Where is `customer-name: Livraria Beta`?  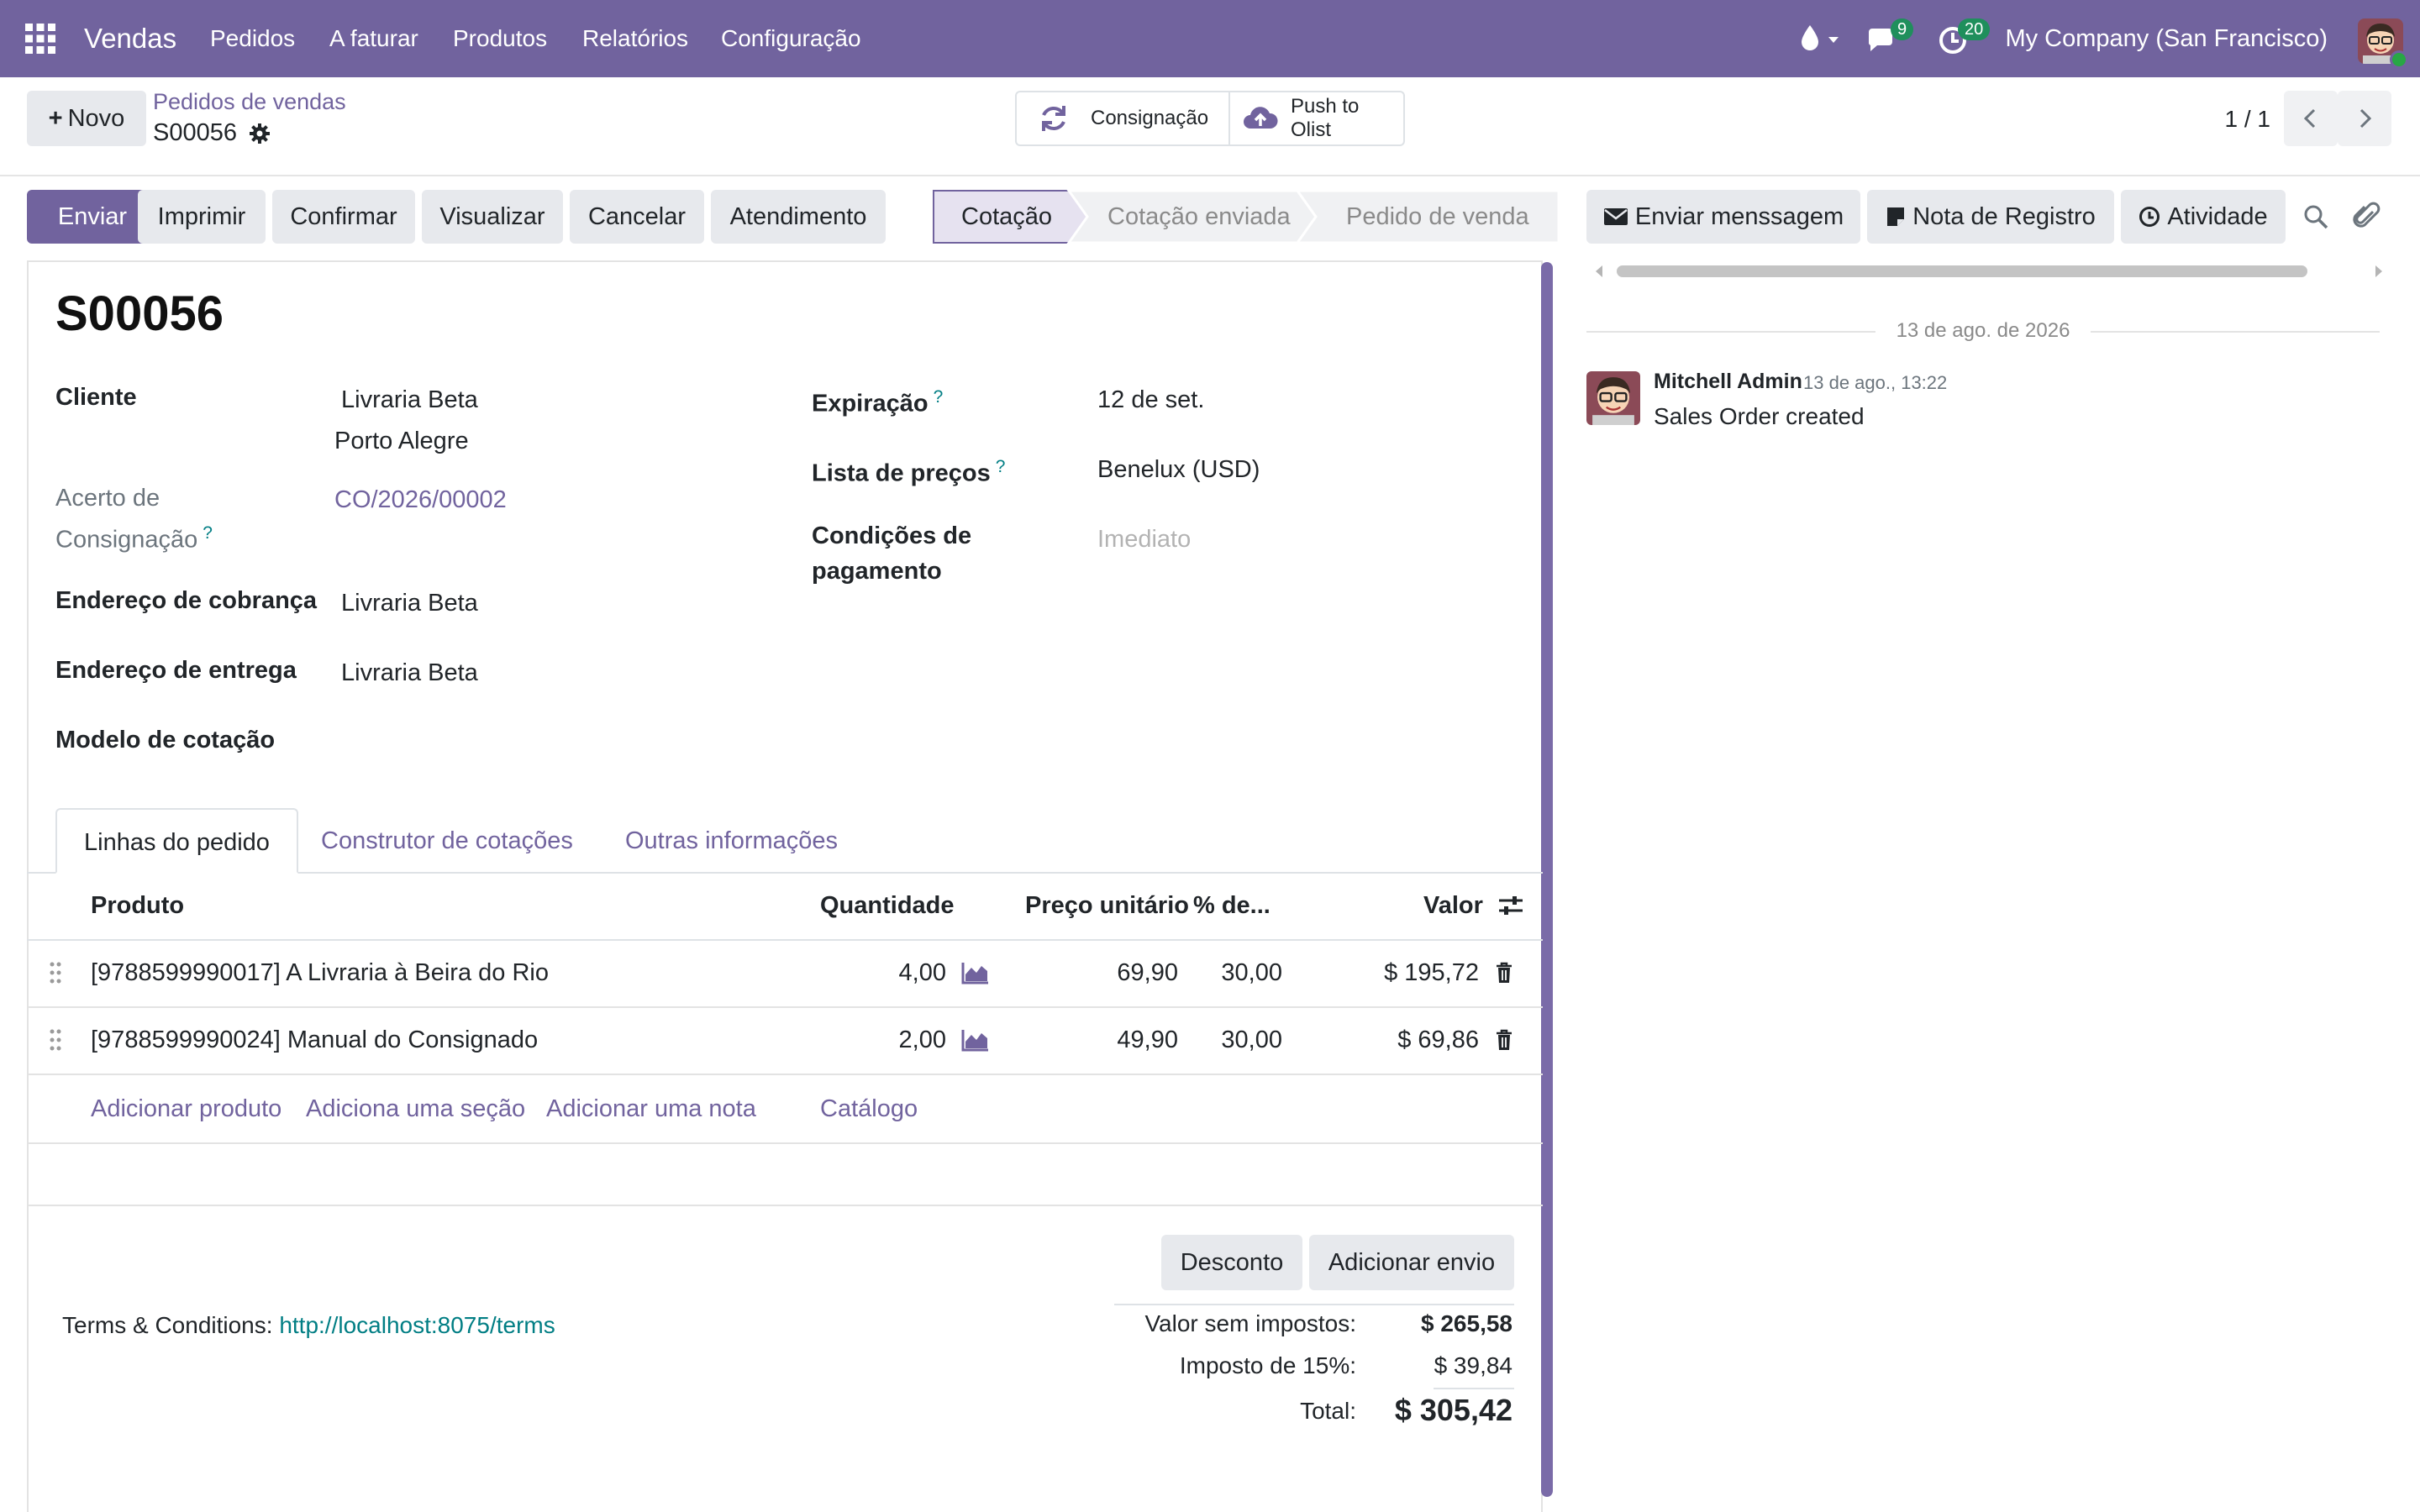
customer-name: Livraria Beta is located at coordinates (409, 399).